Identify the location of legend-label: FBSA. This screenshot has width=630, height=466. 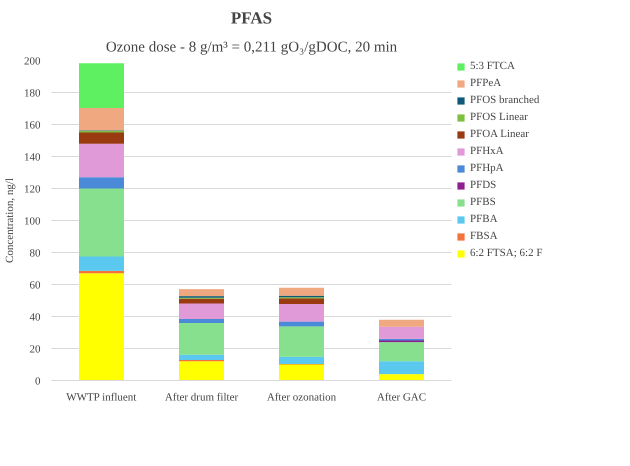
(484, 236).